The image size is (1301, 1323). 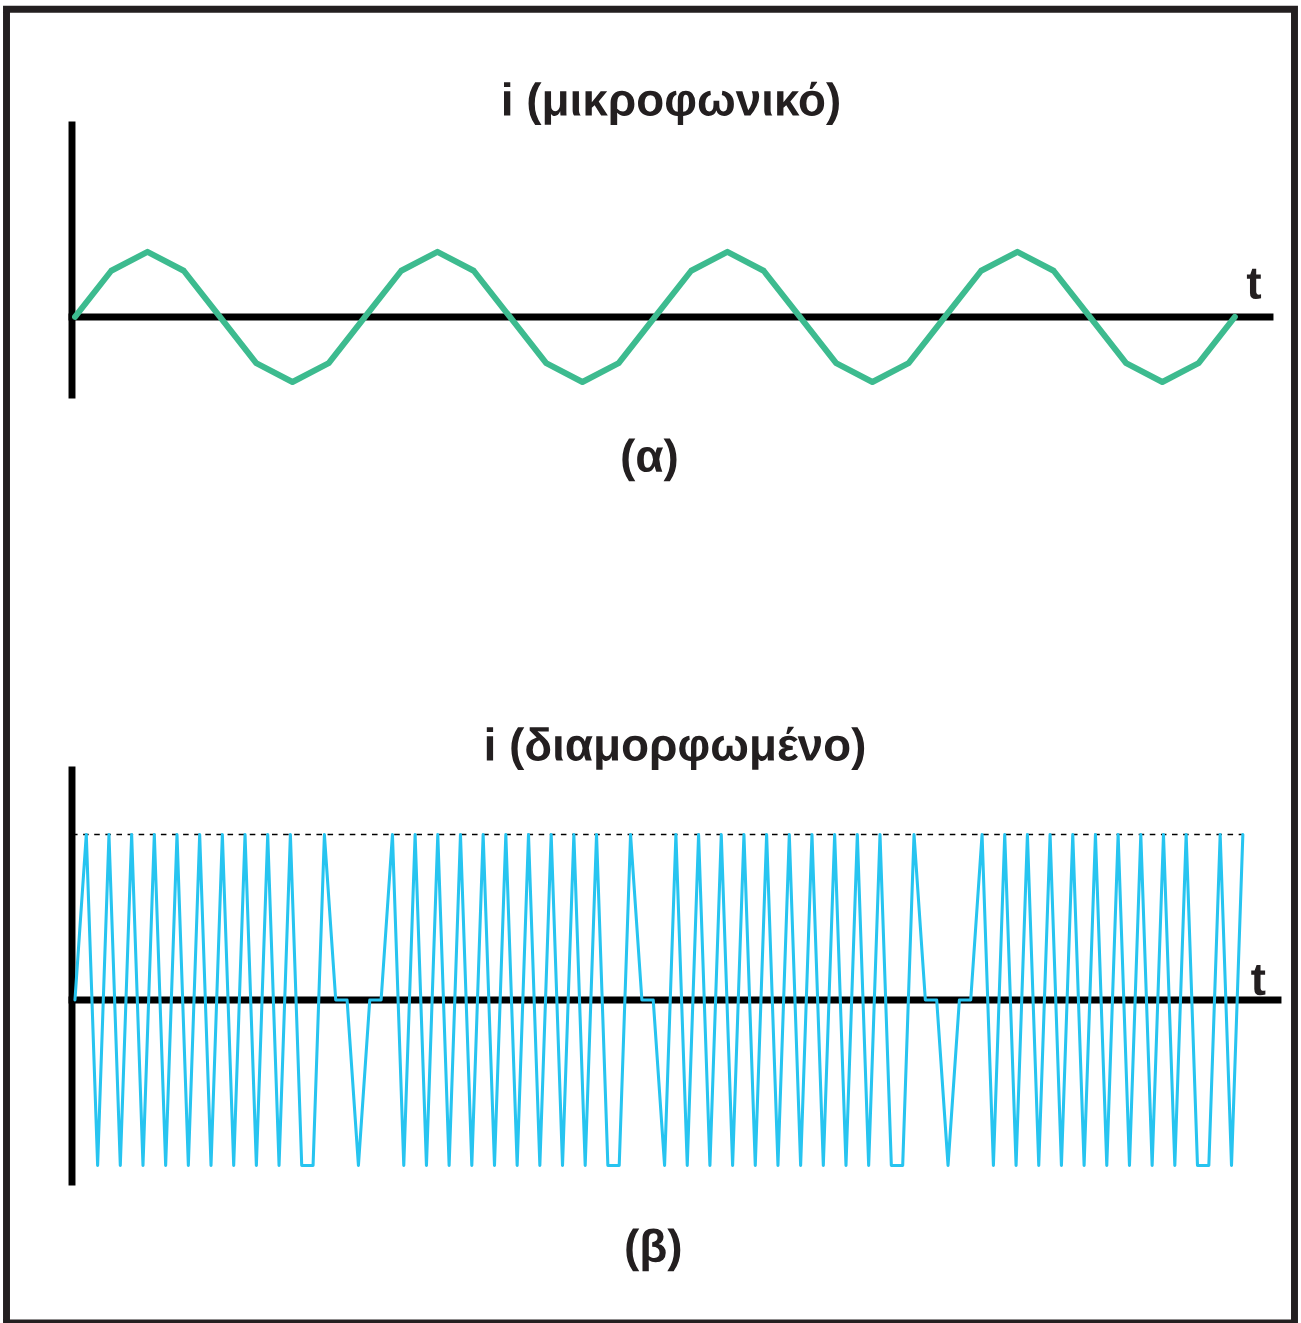 What do you see at coordinates (675, 748) in the screenshot?
I see `chart-title: i (διαμορφωμένο)` at bounding box center [675, 748].